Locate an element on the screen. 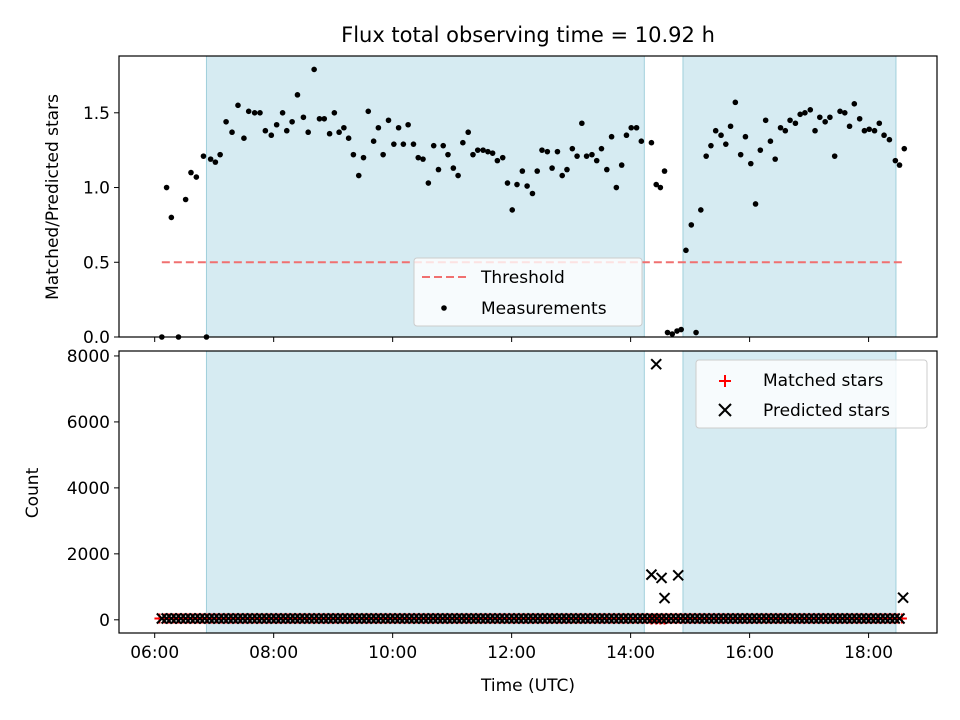 The image size is (960, 720). top-legend-box is located at coordinates (528, 292).